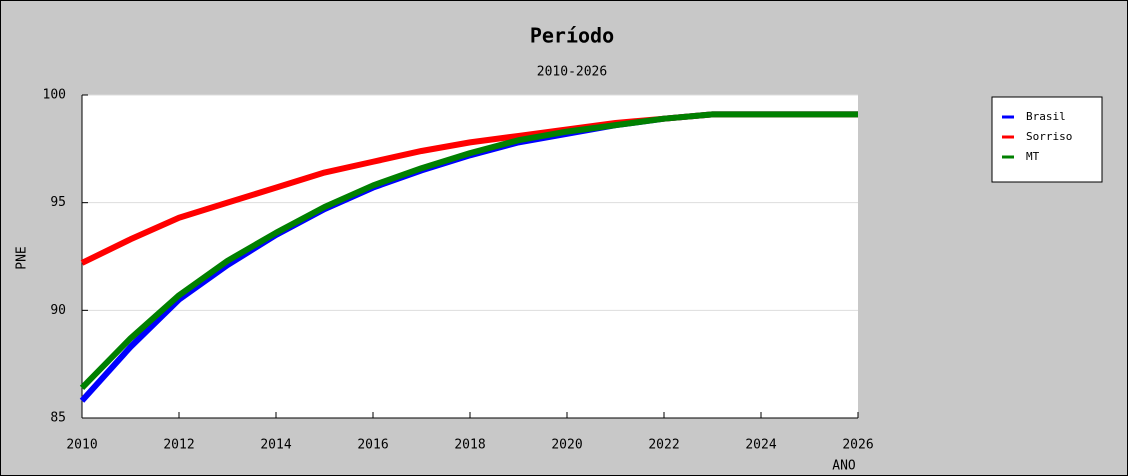 This screenshot has height=476, width=1128. Describe the element at coordinates (1033, 156) in the screenshot. I see `legend-label: MT` at that location.